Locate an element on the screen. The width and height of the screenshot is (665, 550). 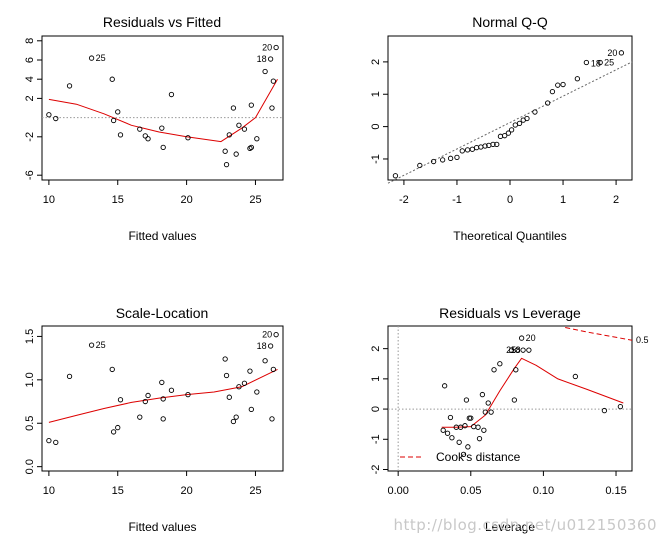
y-tick-label: -6 is located at coordinates (30, 175).